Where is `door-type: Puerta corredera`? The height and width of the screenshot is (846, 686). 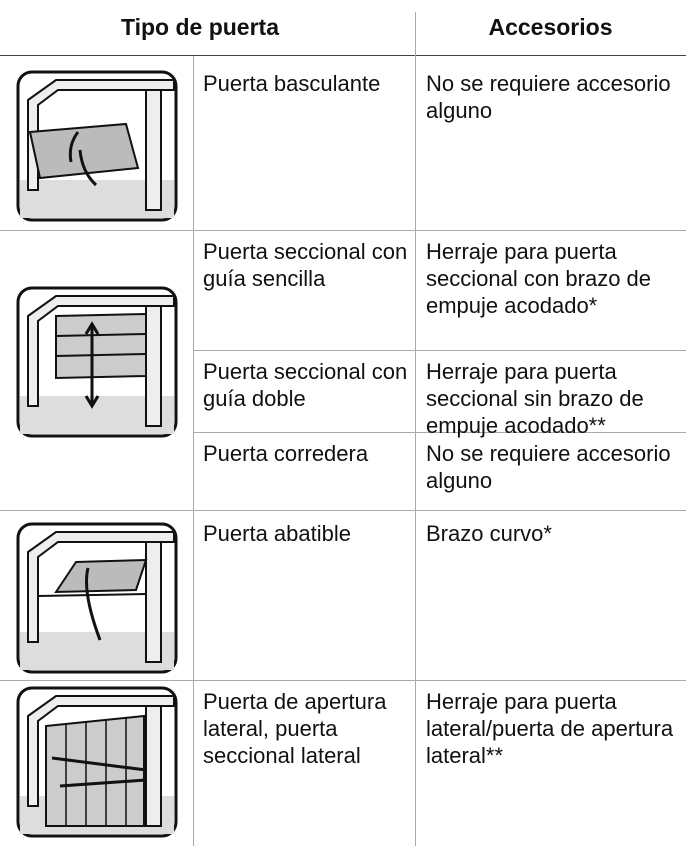 door-type: Puerta corredera is located at coordinates (286, 453).